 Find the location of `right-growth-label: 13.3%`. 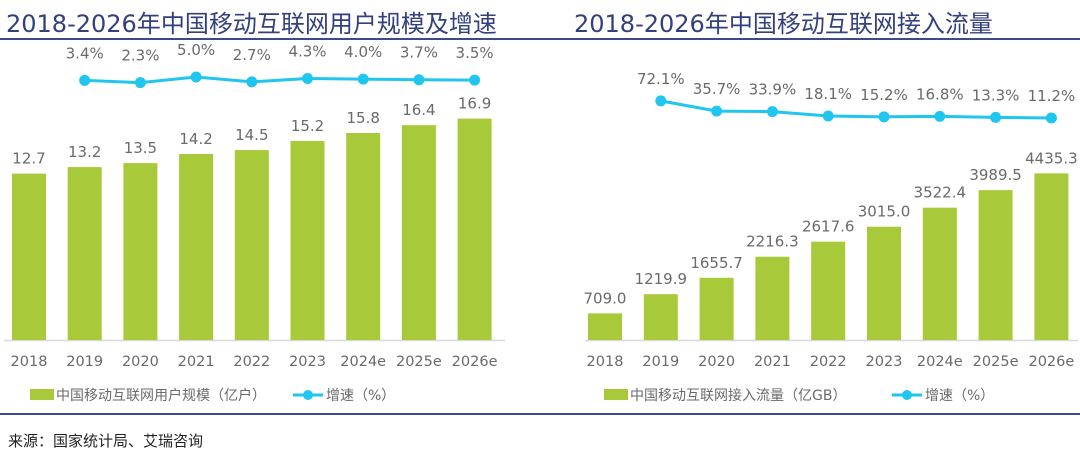

right-growth-label: 13.3% is located at coordinates (996, 95).